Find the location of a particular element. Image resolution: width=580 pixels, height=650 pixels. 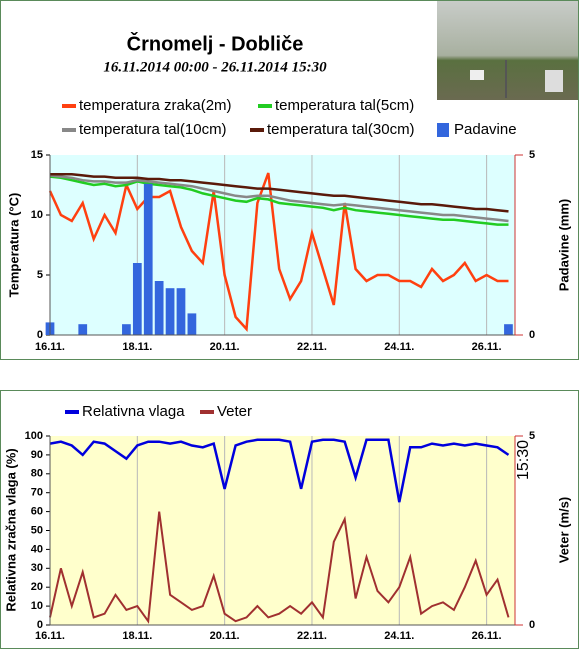

time-annotation: 15:30 is located at coordinates (523, 460).